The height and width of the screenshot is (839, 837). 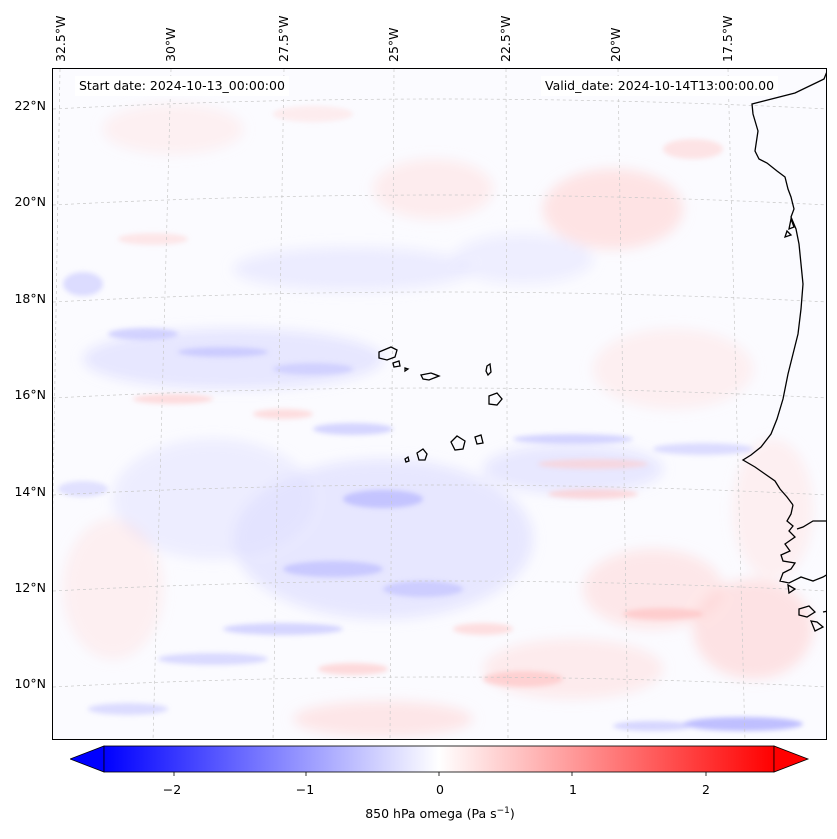 What do you see at coordinates (660, 86) in the screenshot?
I see `valid-date-label: Valid_date: 2024-10-14T13:00:00.00` at bounding box center [660, 86].